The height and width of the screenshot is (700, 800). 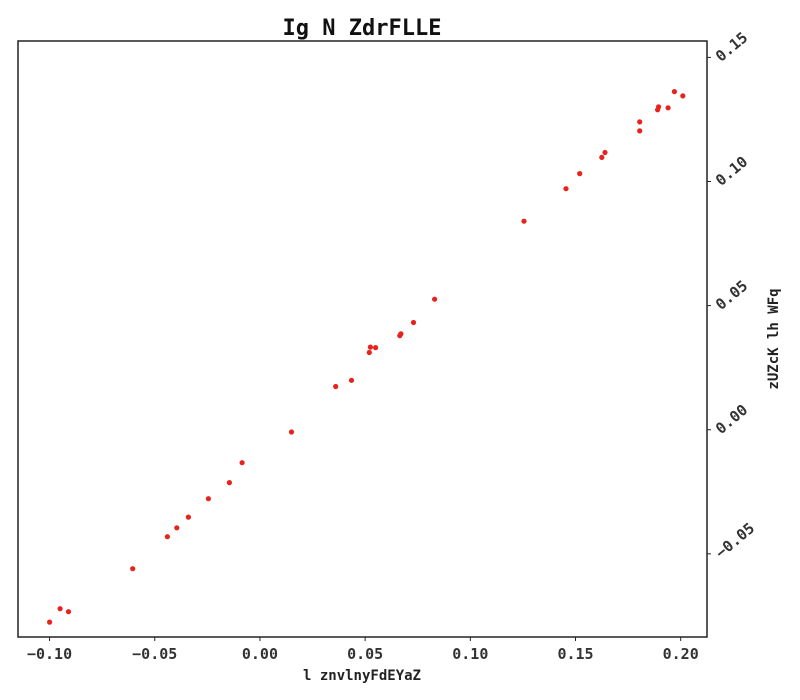 What do you see at coordinates (362, 28) in the screenshot?
I see `chart-title: Ig N ZdrFLLE` at bounding box center [362, 28].